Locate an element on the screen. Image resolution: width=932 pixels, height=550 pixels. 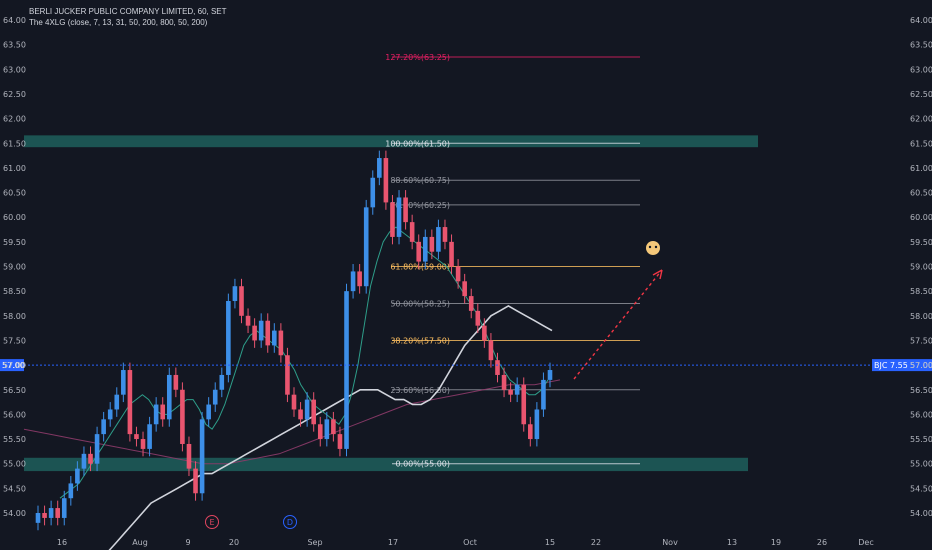
time-tick: Aug is located at coordinates (140, 542).